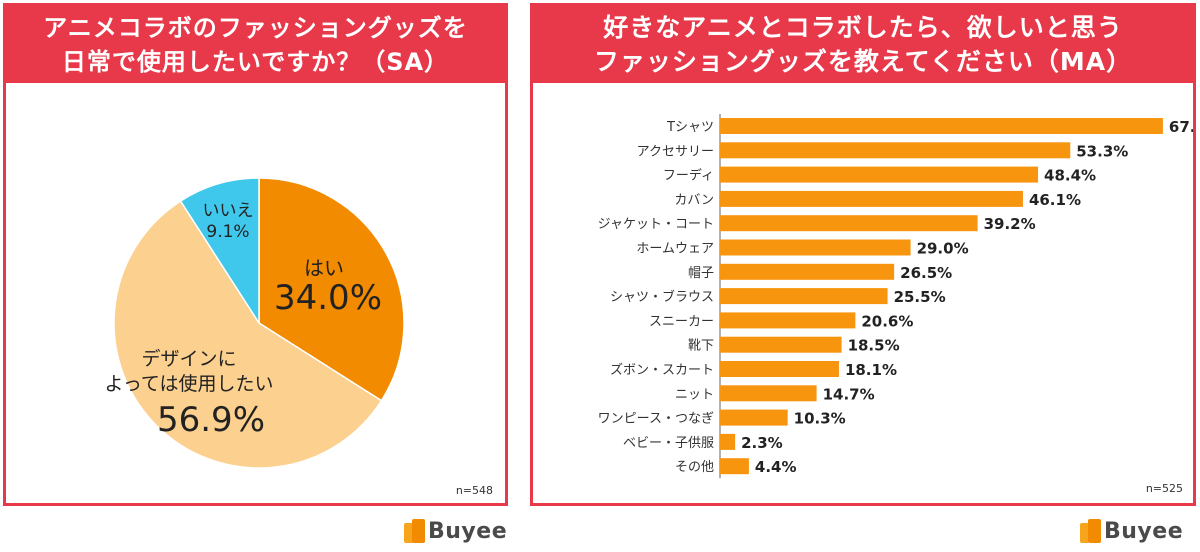  Describe the element at coordinates (1102, 151) in the screenshot. I see `bar-value-label: 53.3%` at that location.